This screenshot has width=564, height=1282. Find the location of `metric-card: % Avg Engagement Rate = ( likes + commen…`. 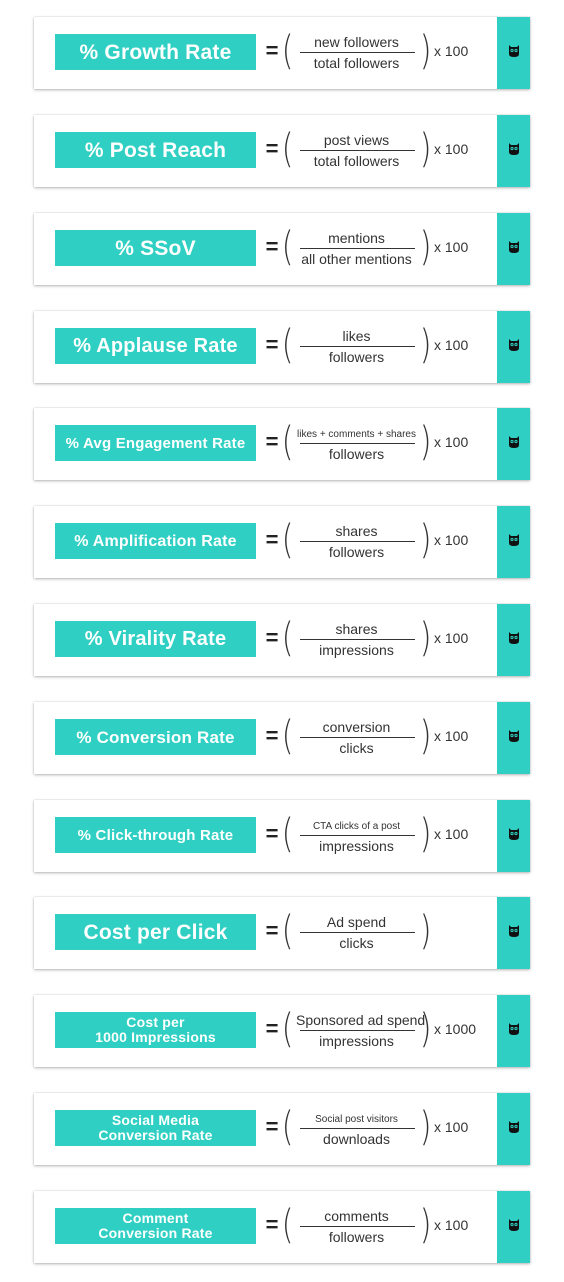

metric-card: % Avg Engagement Rate = ( likes + commen… is located at coordinates (282, 444).